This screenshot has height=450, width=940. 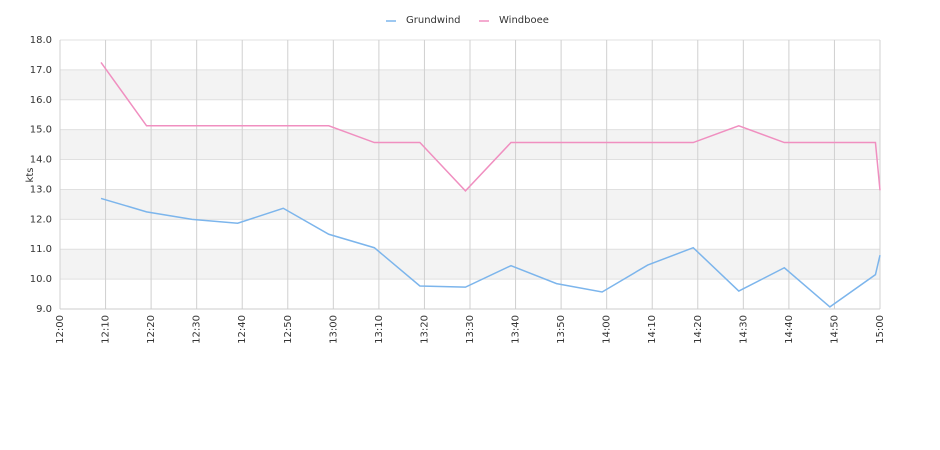 I want to click on y-tick-label: 18.0, so click(x=41, y=40).